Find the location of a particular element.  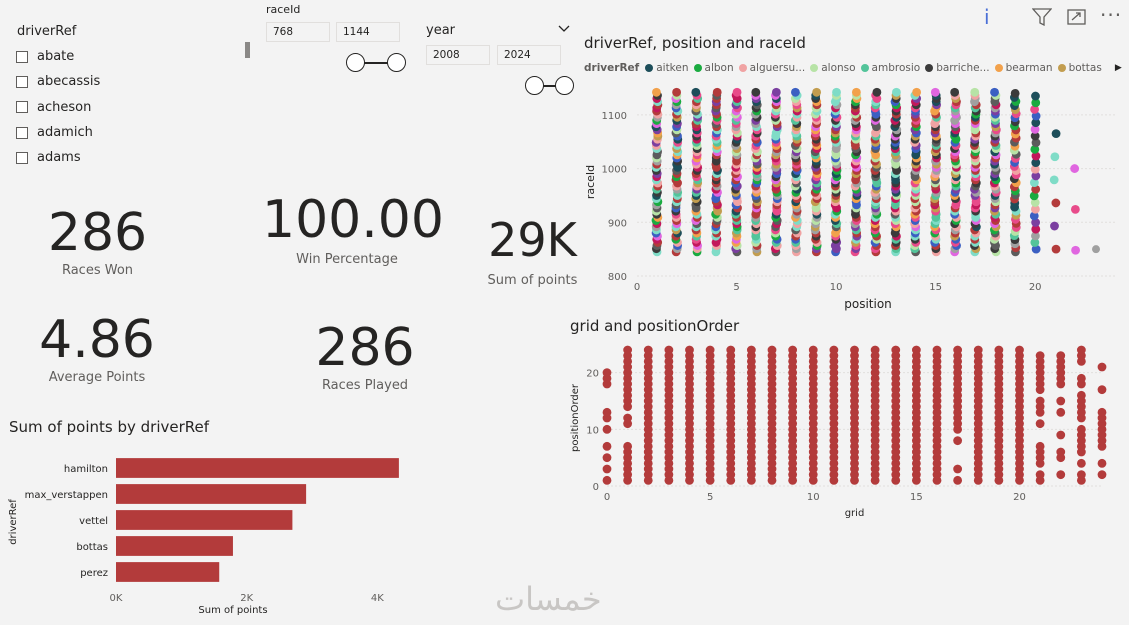

raceid-max-handle is located at coordinates (396, 62).